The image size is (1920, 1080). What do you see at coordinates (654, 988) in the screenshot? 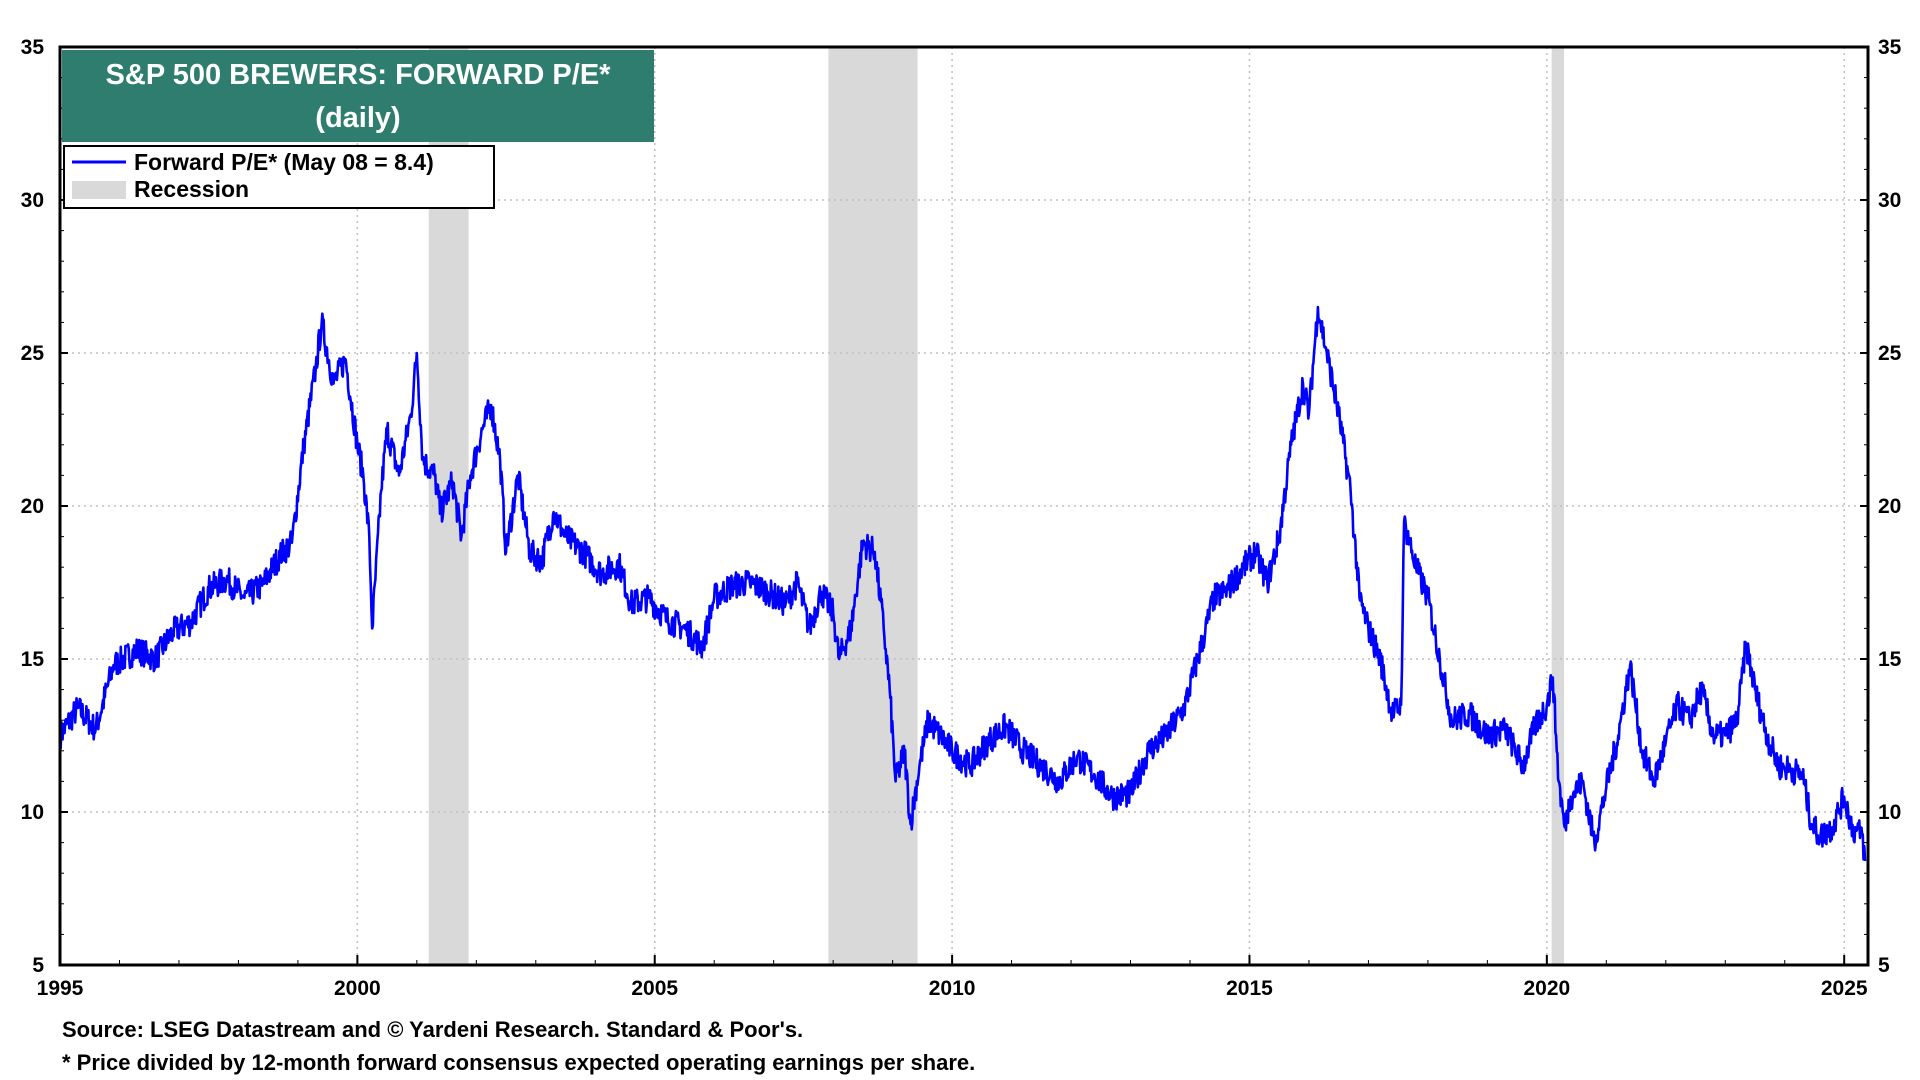
I see `x-tick-label: 2005` at bounding box center [654, 988].